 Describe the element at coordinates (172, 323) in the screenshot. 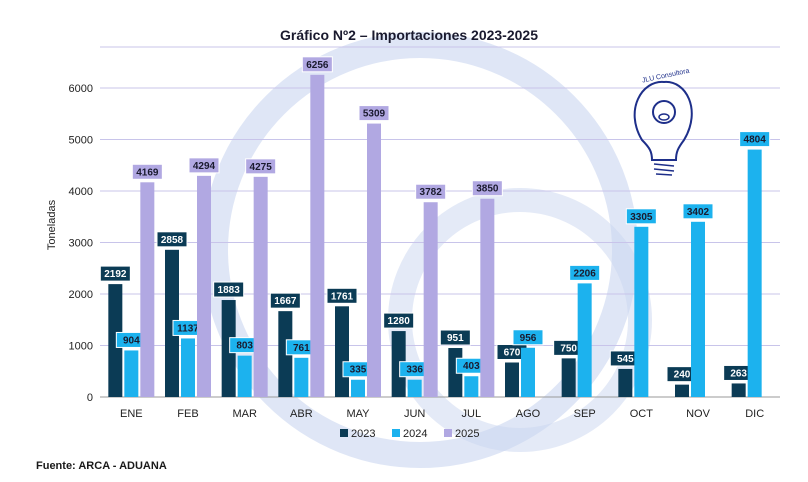

I see `bar-2023-FEB` at that location.